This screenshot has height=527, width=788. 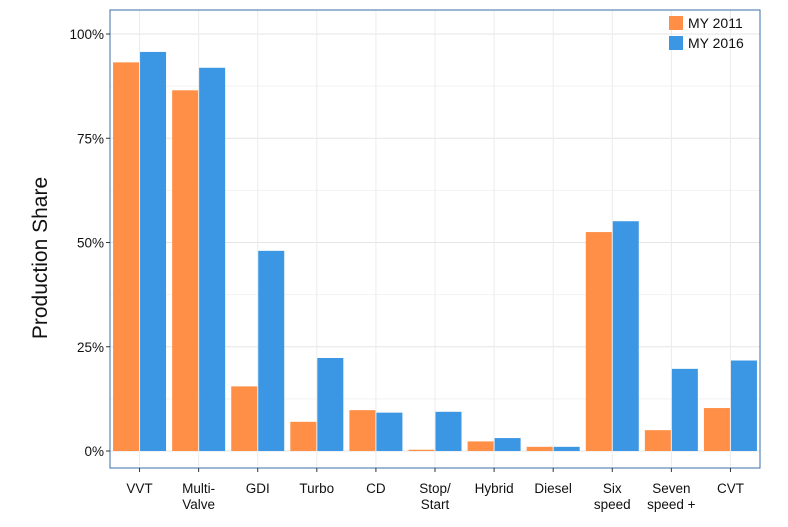 I want to click on x-tick-label: CVT, so click(x=730, y=488).